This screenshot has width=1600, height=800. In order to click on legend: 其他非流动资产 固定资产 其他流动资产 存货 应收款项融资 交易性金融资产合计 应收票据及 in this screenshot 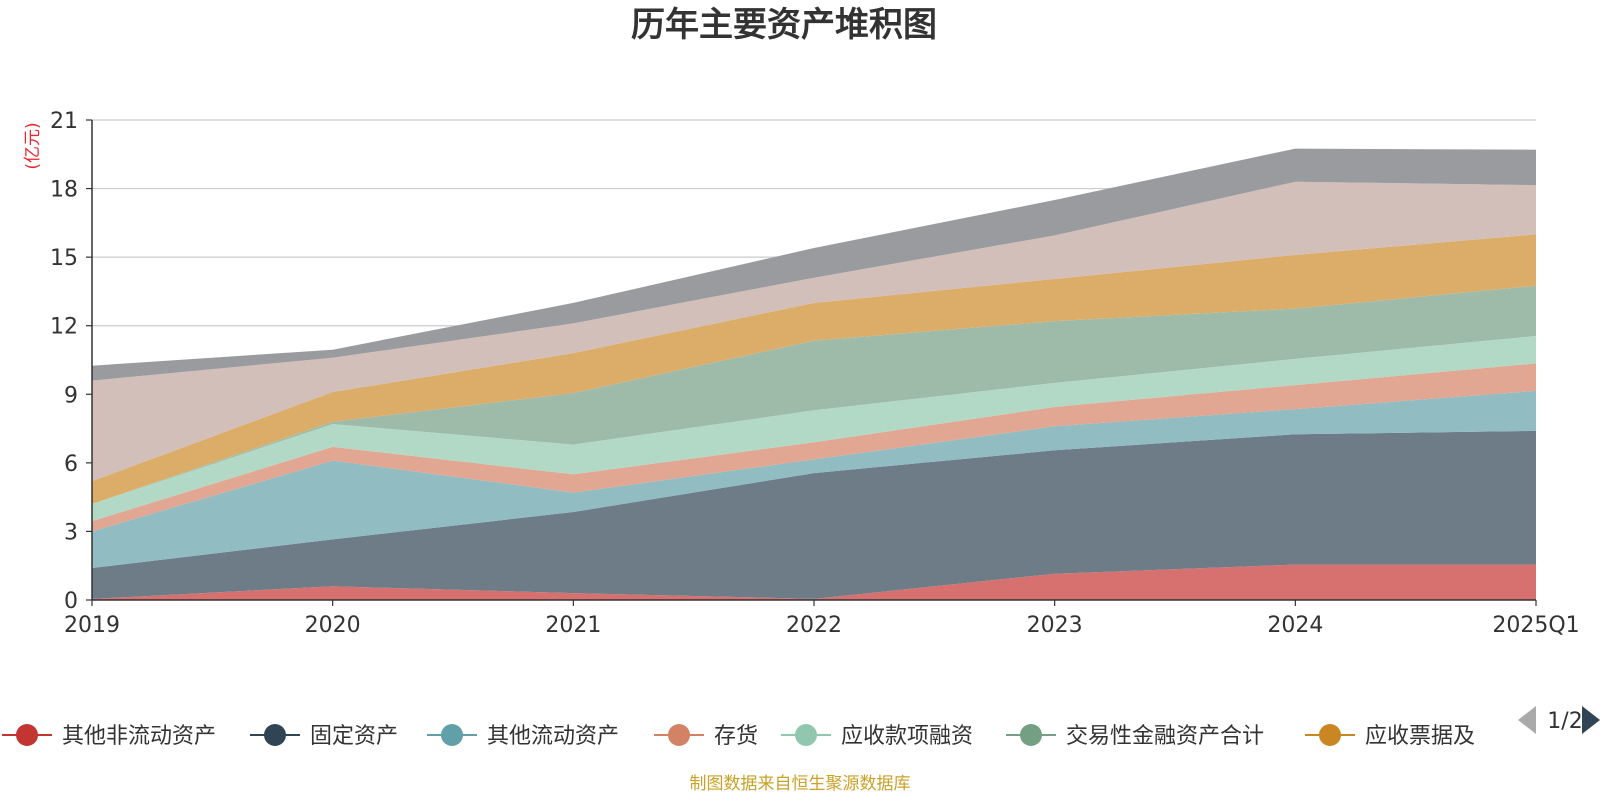, I will do `click(738, 736)`.